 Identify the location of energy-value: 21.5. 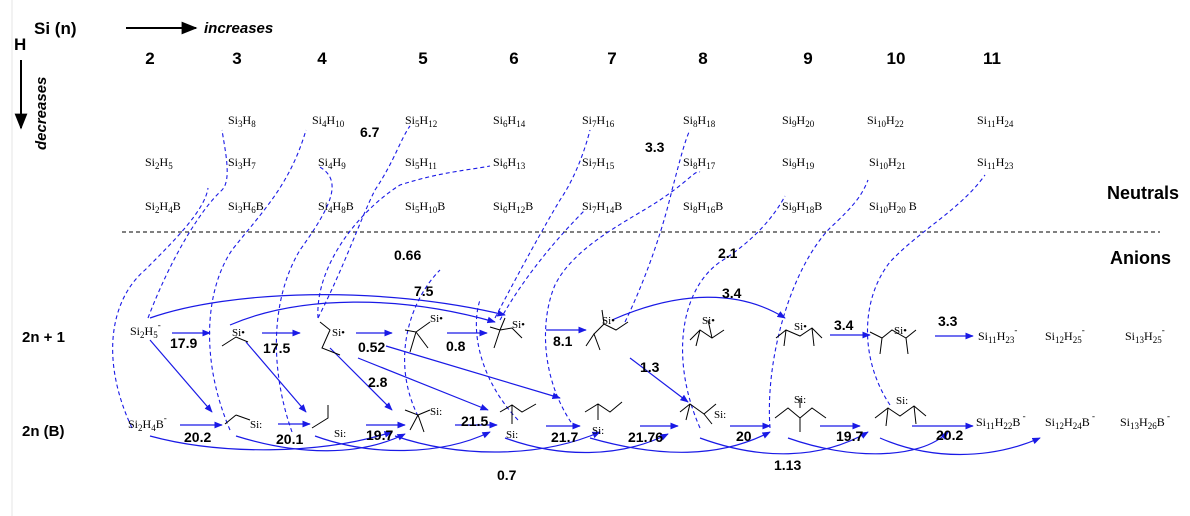
(474, 421).